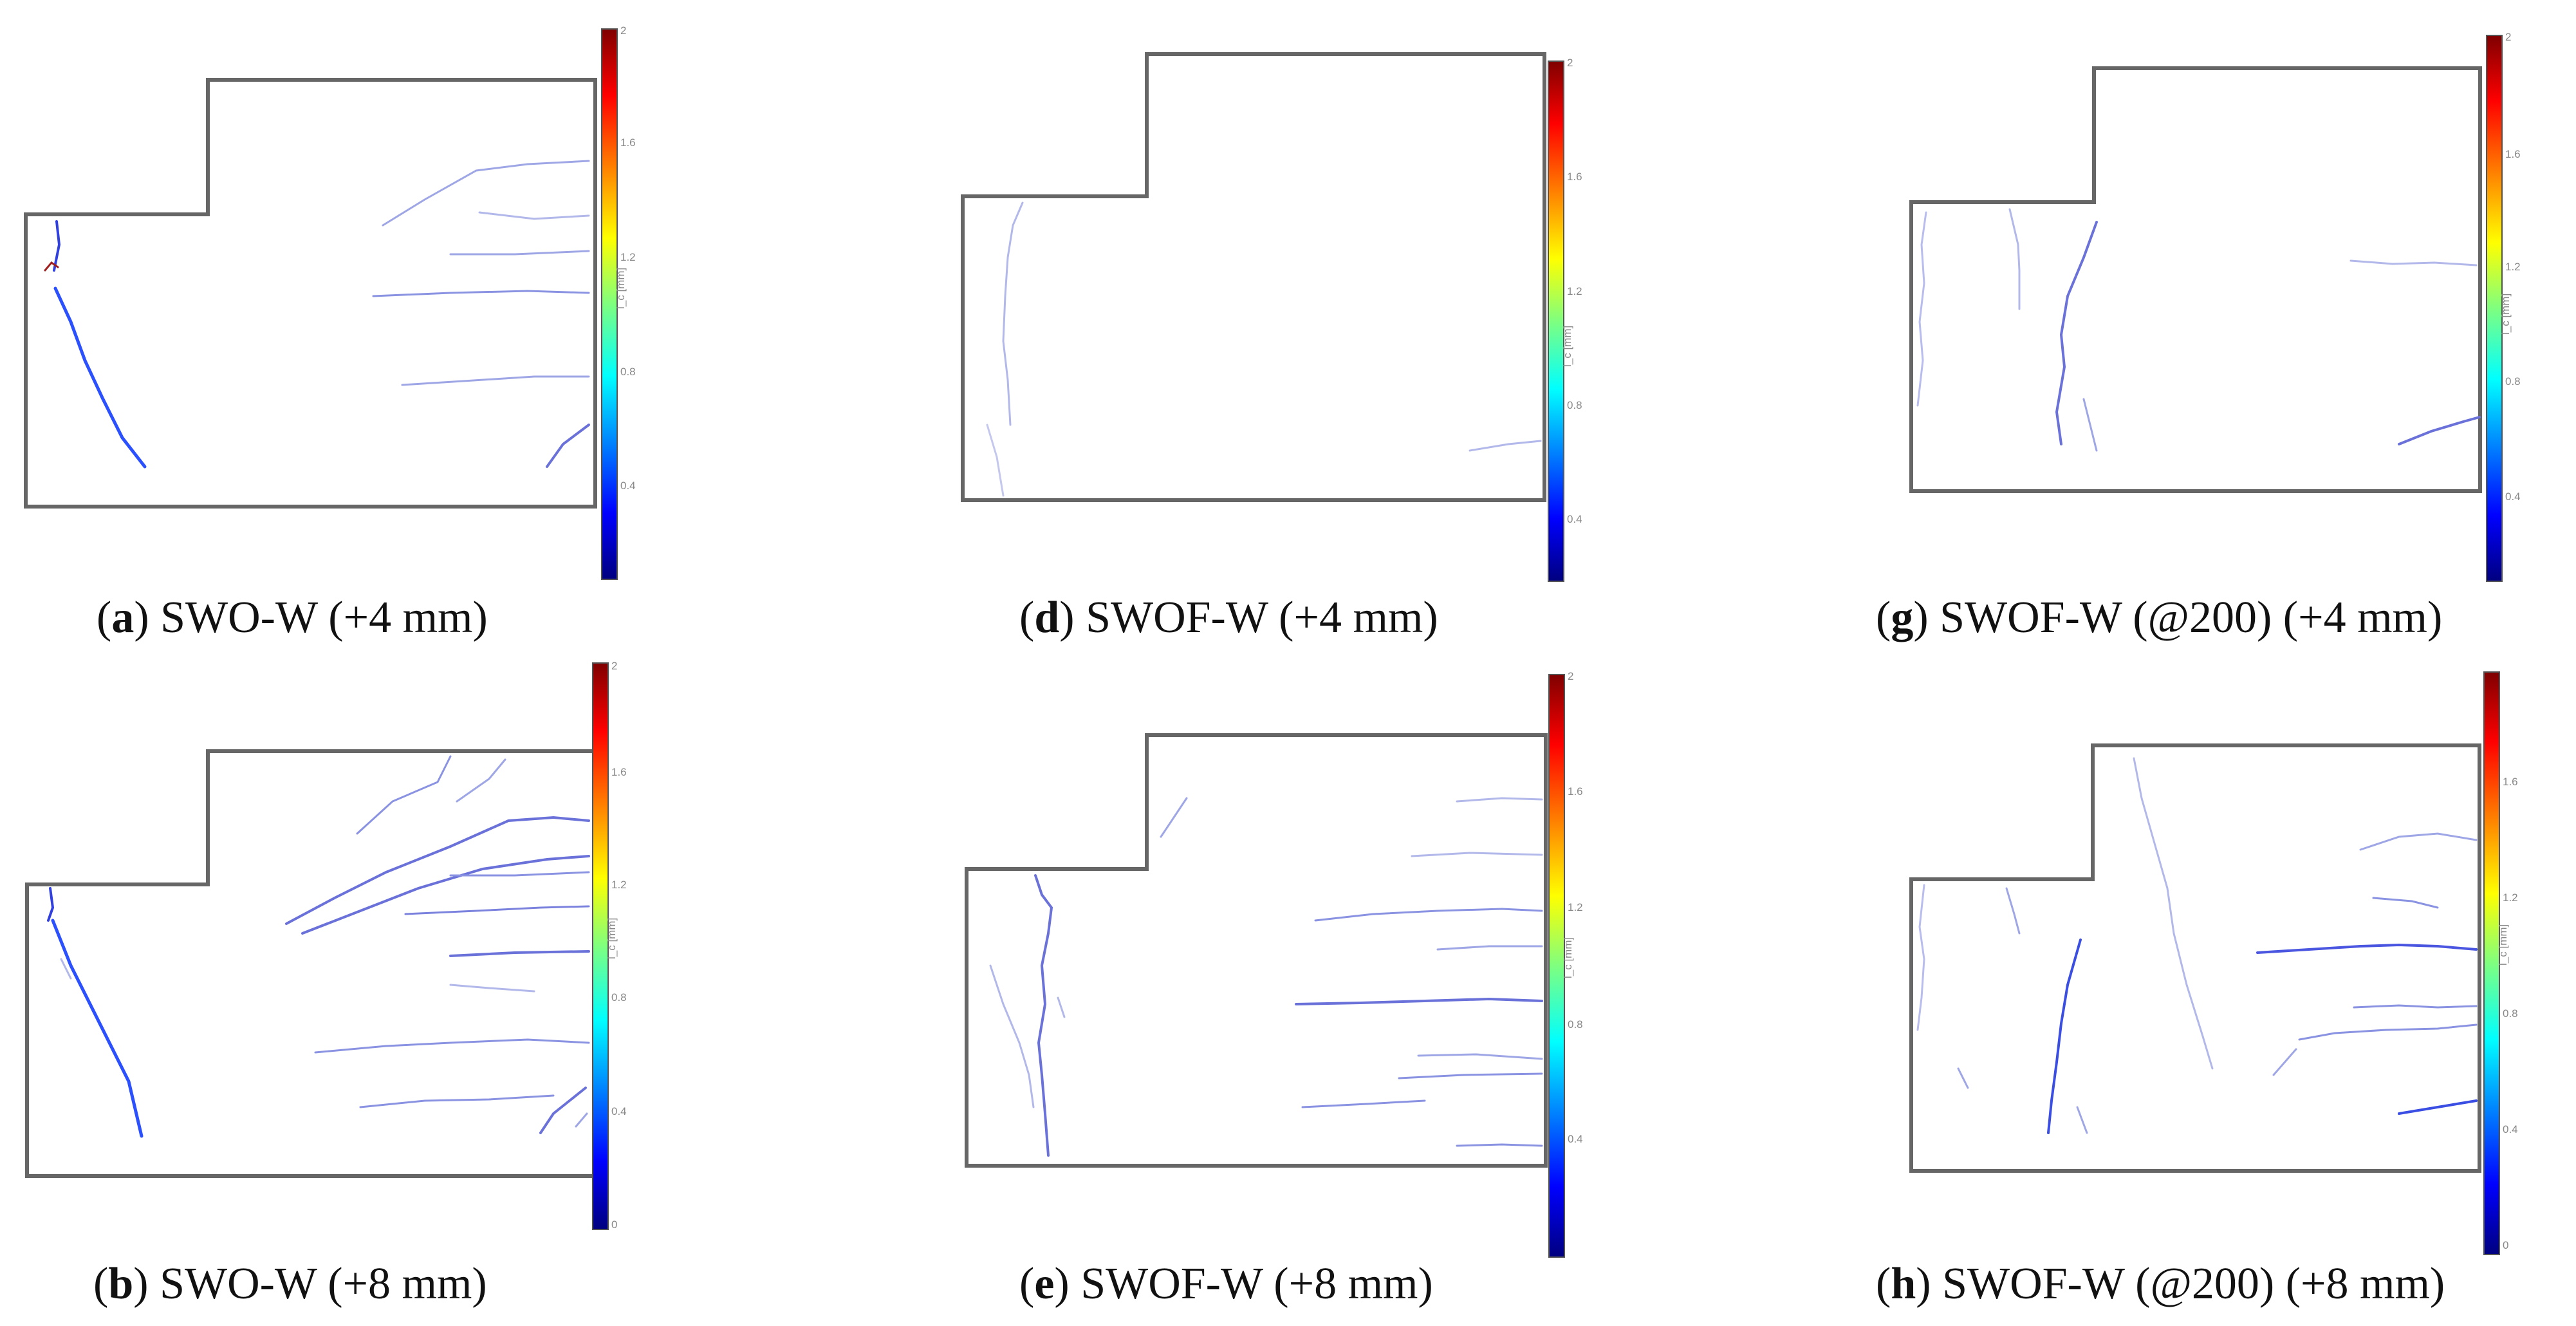 The height and width of the screenshot is (1326, 2576). I want to click on caption-g: (g) SWOF-W (@200) (+4 mm), so click(2159, 617).